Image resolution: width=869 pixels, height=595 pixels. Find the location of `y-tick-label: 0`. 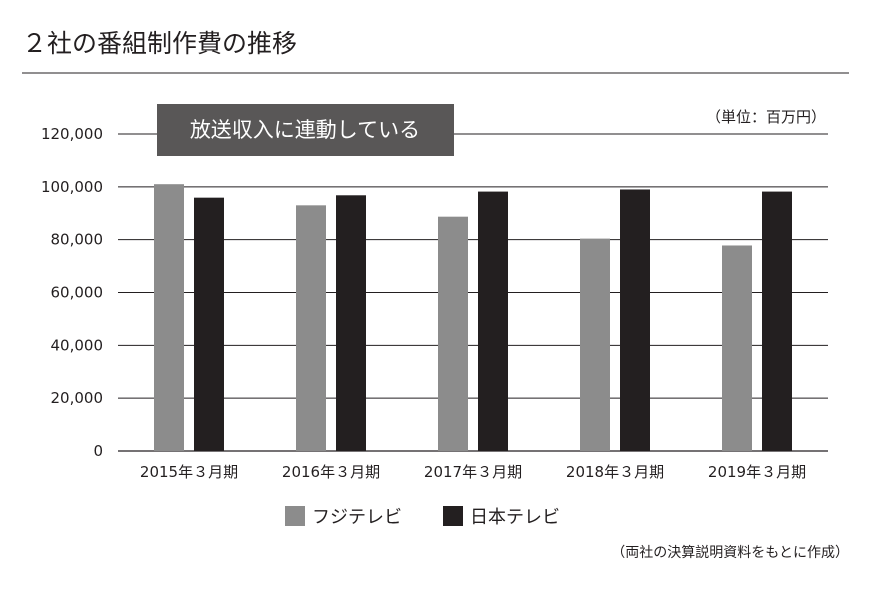

y-tick-label: 0 is located at coordinates (98, 451).